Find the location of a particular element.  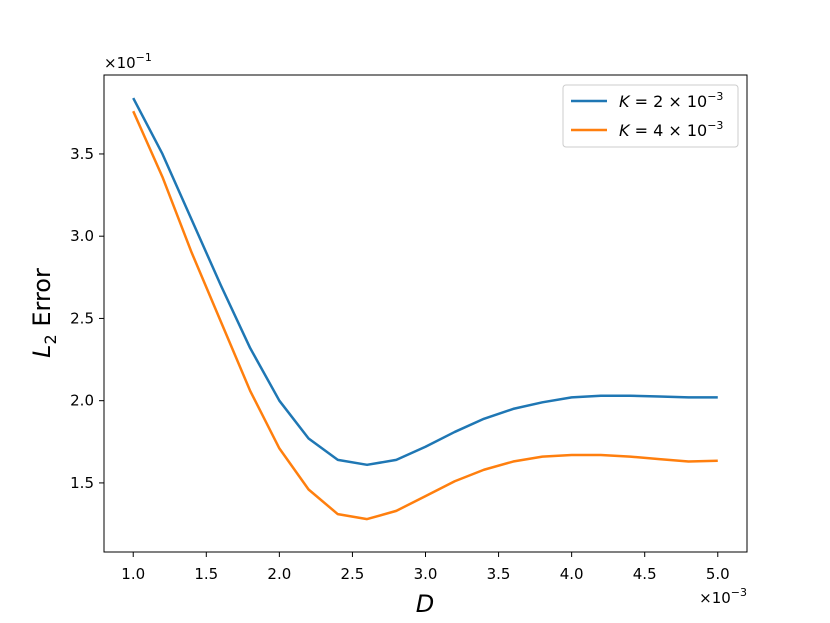

x-tick-label: 4.5 is located at coordinates (645, 574).